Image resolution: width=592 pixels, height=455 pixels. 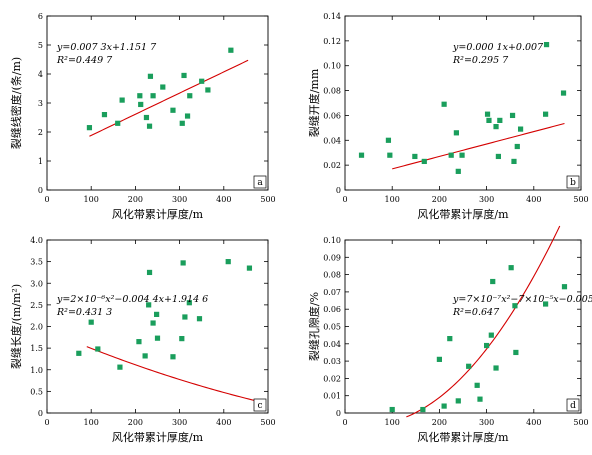 What do you see at coordinates (132, 299) in the screenshot?
I see `regression-equation: y=2×10⁻⁶x²−0.004 4x+1.914 6` at bounding box center [132, 299].